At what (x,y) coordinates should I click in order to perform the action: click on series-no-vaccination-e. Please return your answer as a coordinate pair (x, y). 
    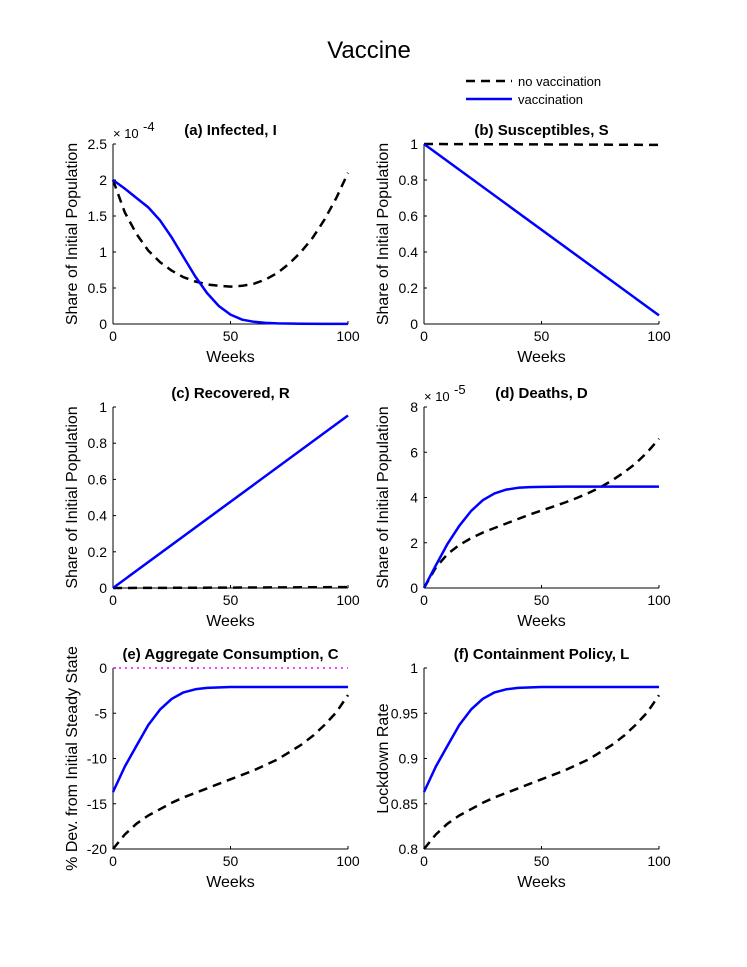
    Looking at the image, I should click on (231, 772).